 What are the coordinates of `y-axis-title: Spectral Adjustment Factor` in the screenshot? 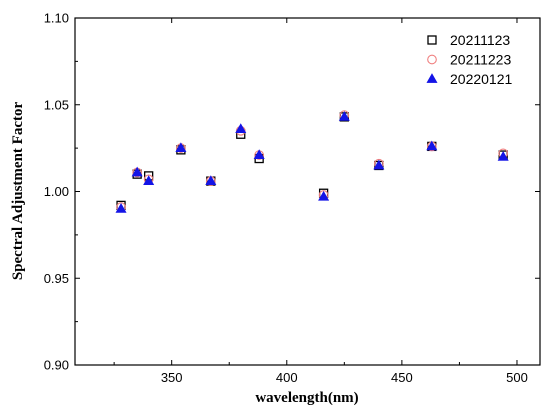 It's located at (18, 191).